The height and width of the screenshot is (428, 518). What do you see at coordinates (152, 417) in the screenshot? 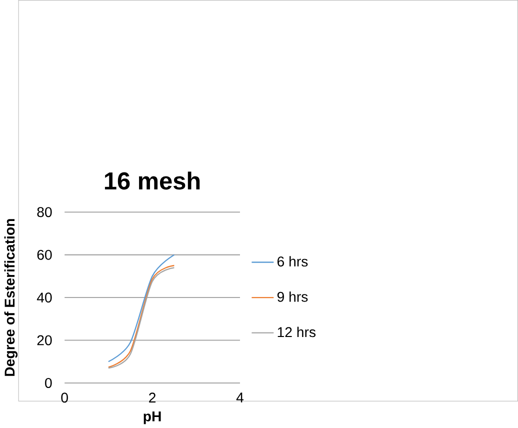
I see `x-axis-title: pH` at bounding box center [152, 417].